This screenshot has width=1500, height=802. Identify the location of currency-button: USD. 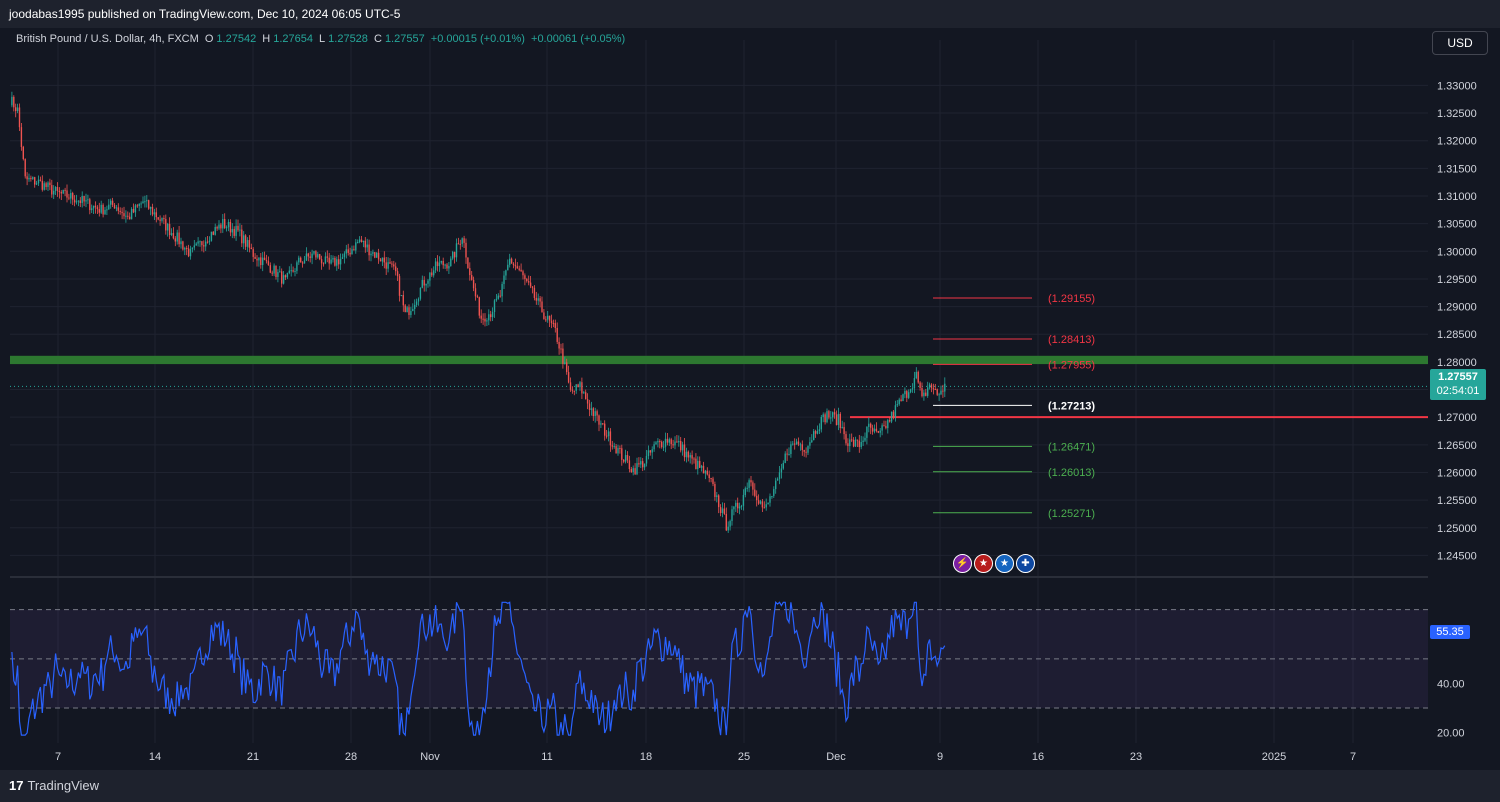
(1460, 43).